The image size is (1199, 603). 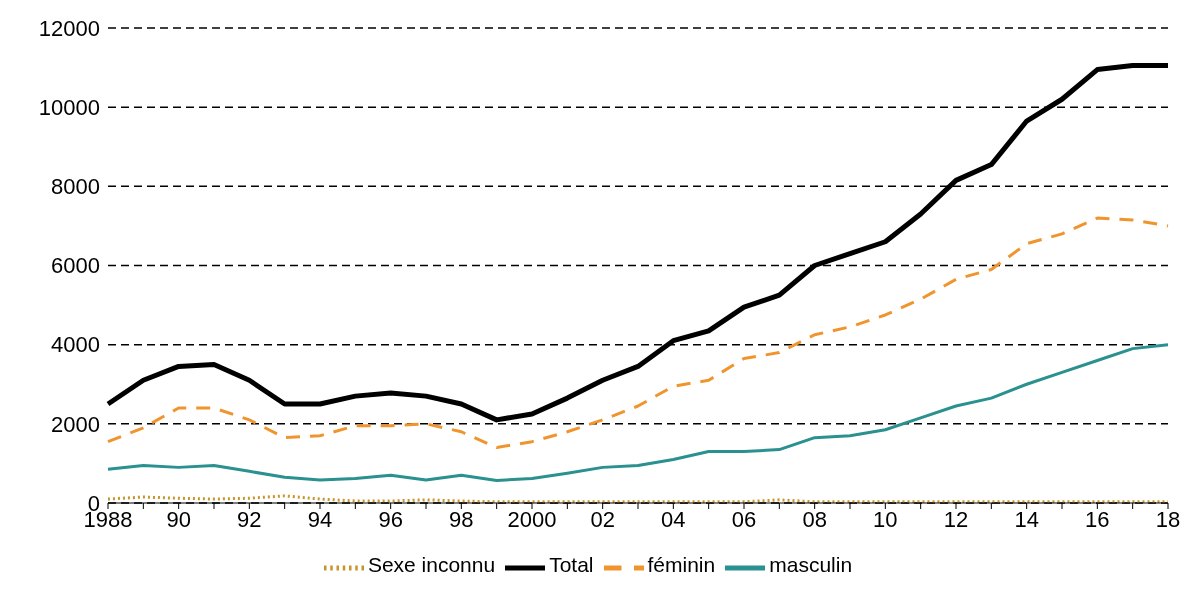 What do you see at coordinates (532, 519) in the screenshot?
I see `x-tick-label: 2000` at bounding box center [532, 519].